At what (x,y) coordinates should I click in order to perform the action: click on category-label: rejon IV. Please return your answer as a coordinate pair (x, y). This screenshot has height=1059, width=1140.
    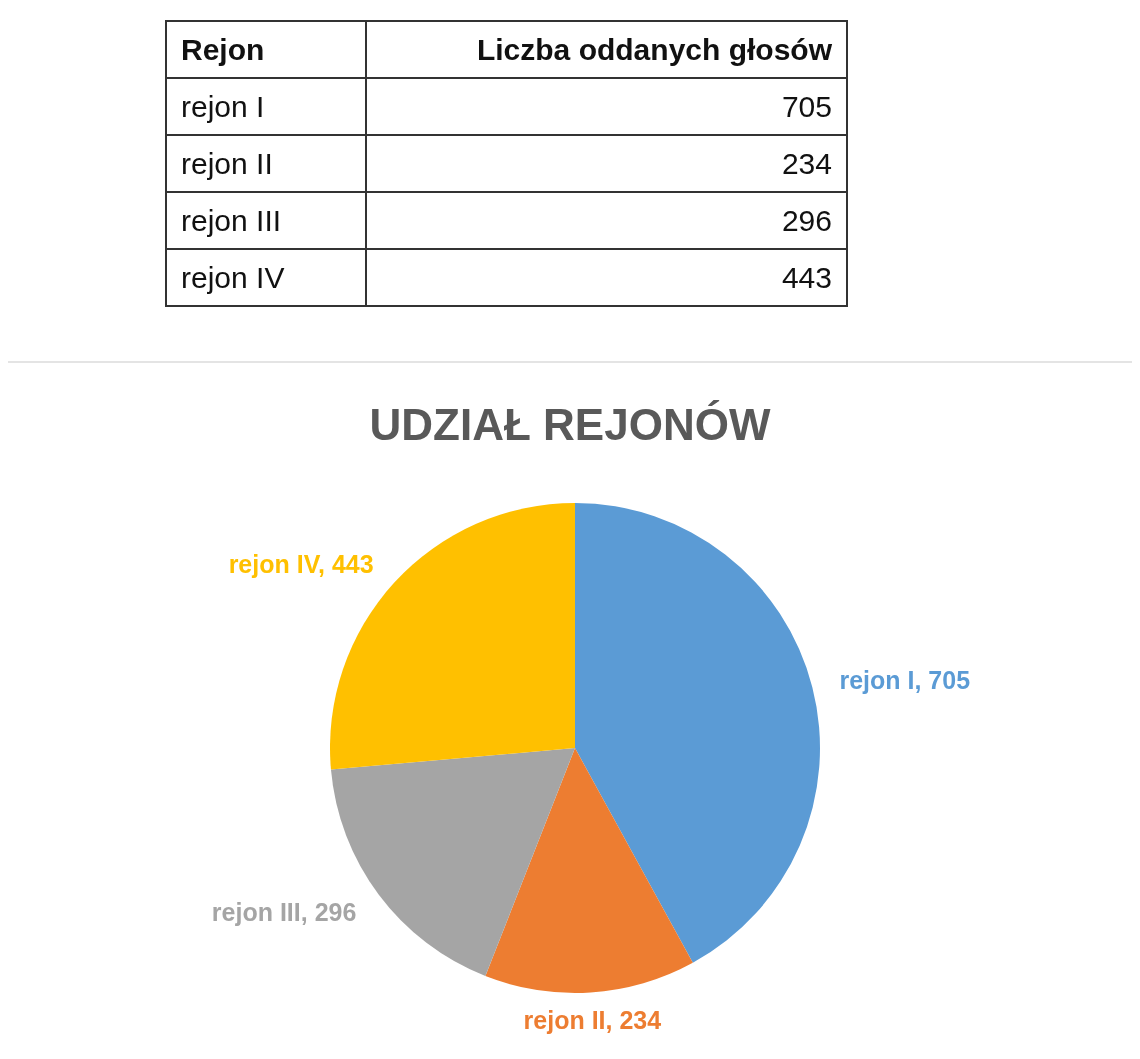
    Looking at the image, I should click on (266, 277).